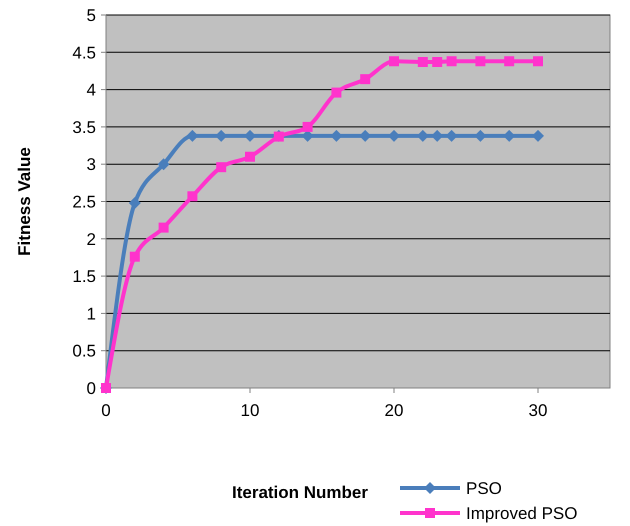  What do you see at coordinates (24, 201) in the screenshot?
I see `y-axis-title: Fitness Value` at bounding box center [24, 201].